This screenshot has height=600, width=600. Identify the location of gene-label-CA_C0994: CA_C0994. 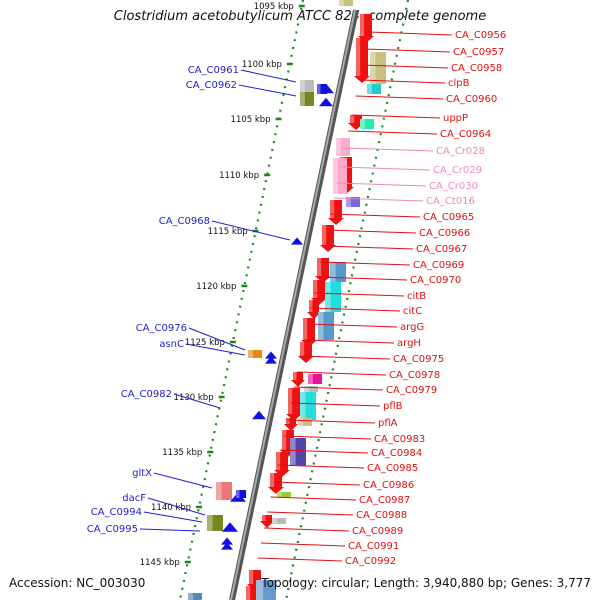
(116, 512).